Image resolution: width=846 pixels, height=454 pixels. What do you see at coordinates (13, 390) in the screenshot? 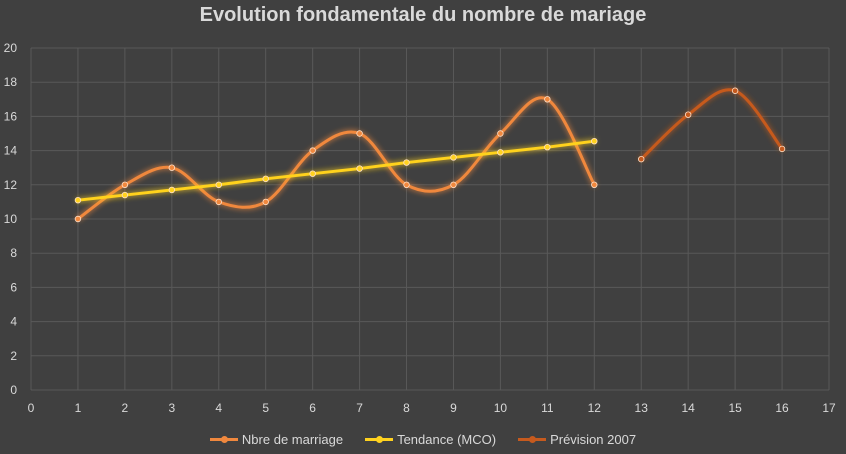
I see `y-tick-label: 0` at bounding box center [13, 390].